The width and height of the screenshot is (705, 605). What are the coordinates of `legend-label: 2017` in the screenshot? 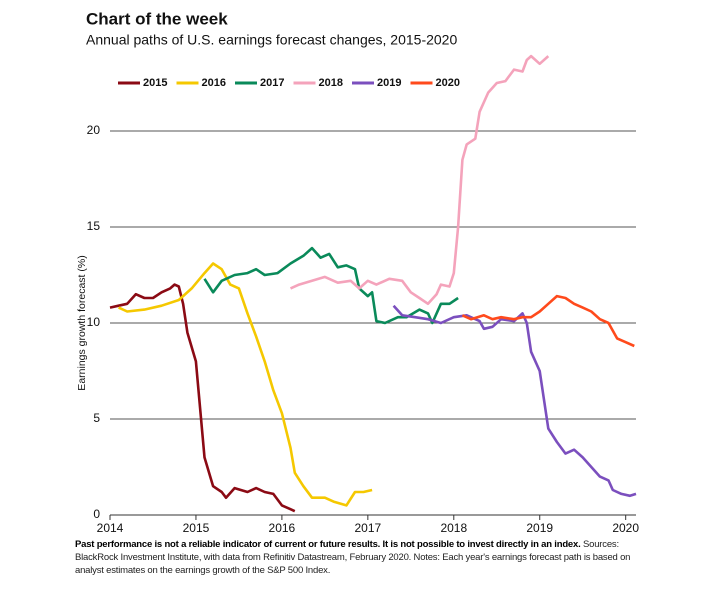 It's located at (272, 83).